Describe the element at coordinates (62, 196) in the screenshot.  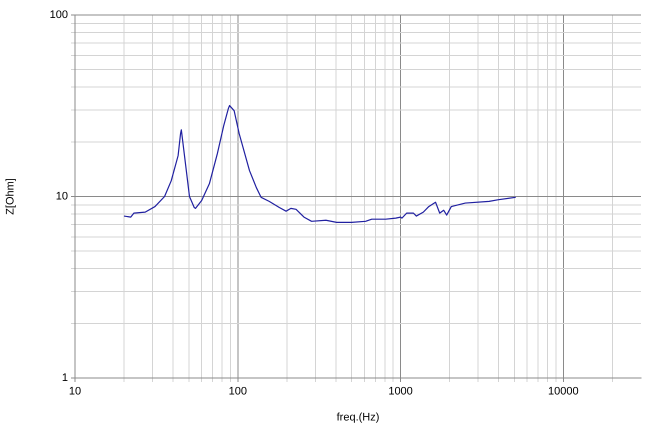
I see `y-tick-label: 10` at that location.